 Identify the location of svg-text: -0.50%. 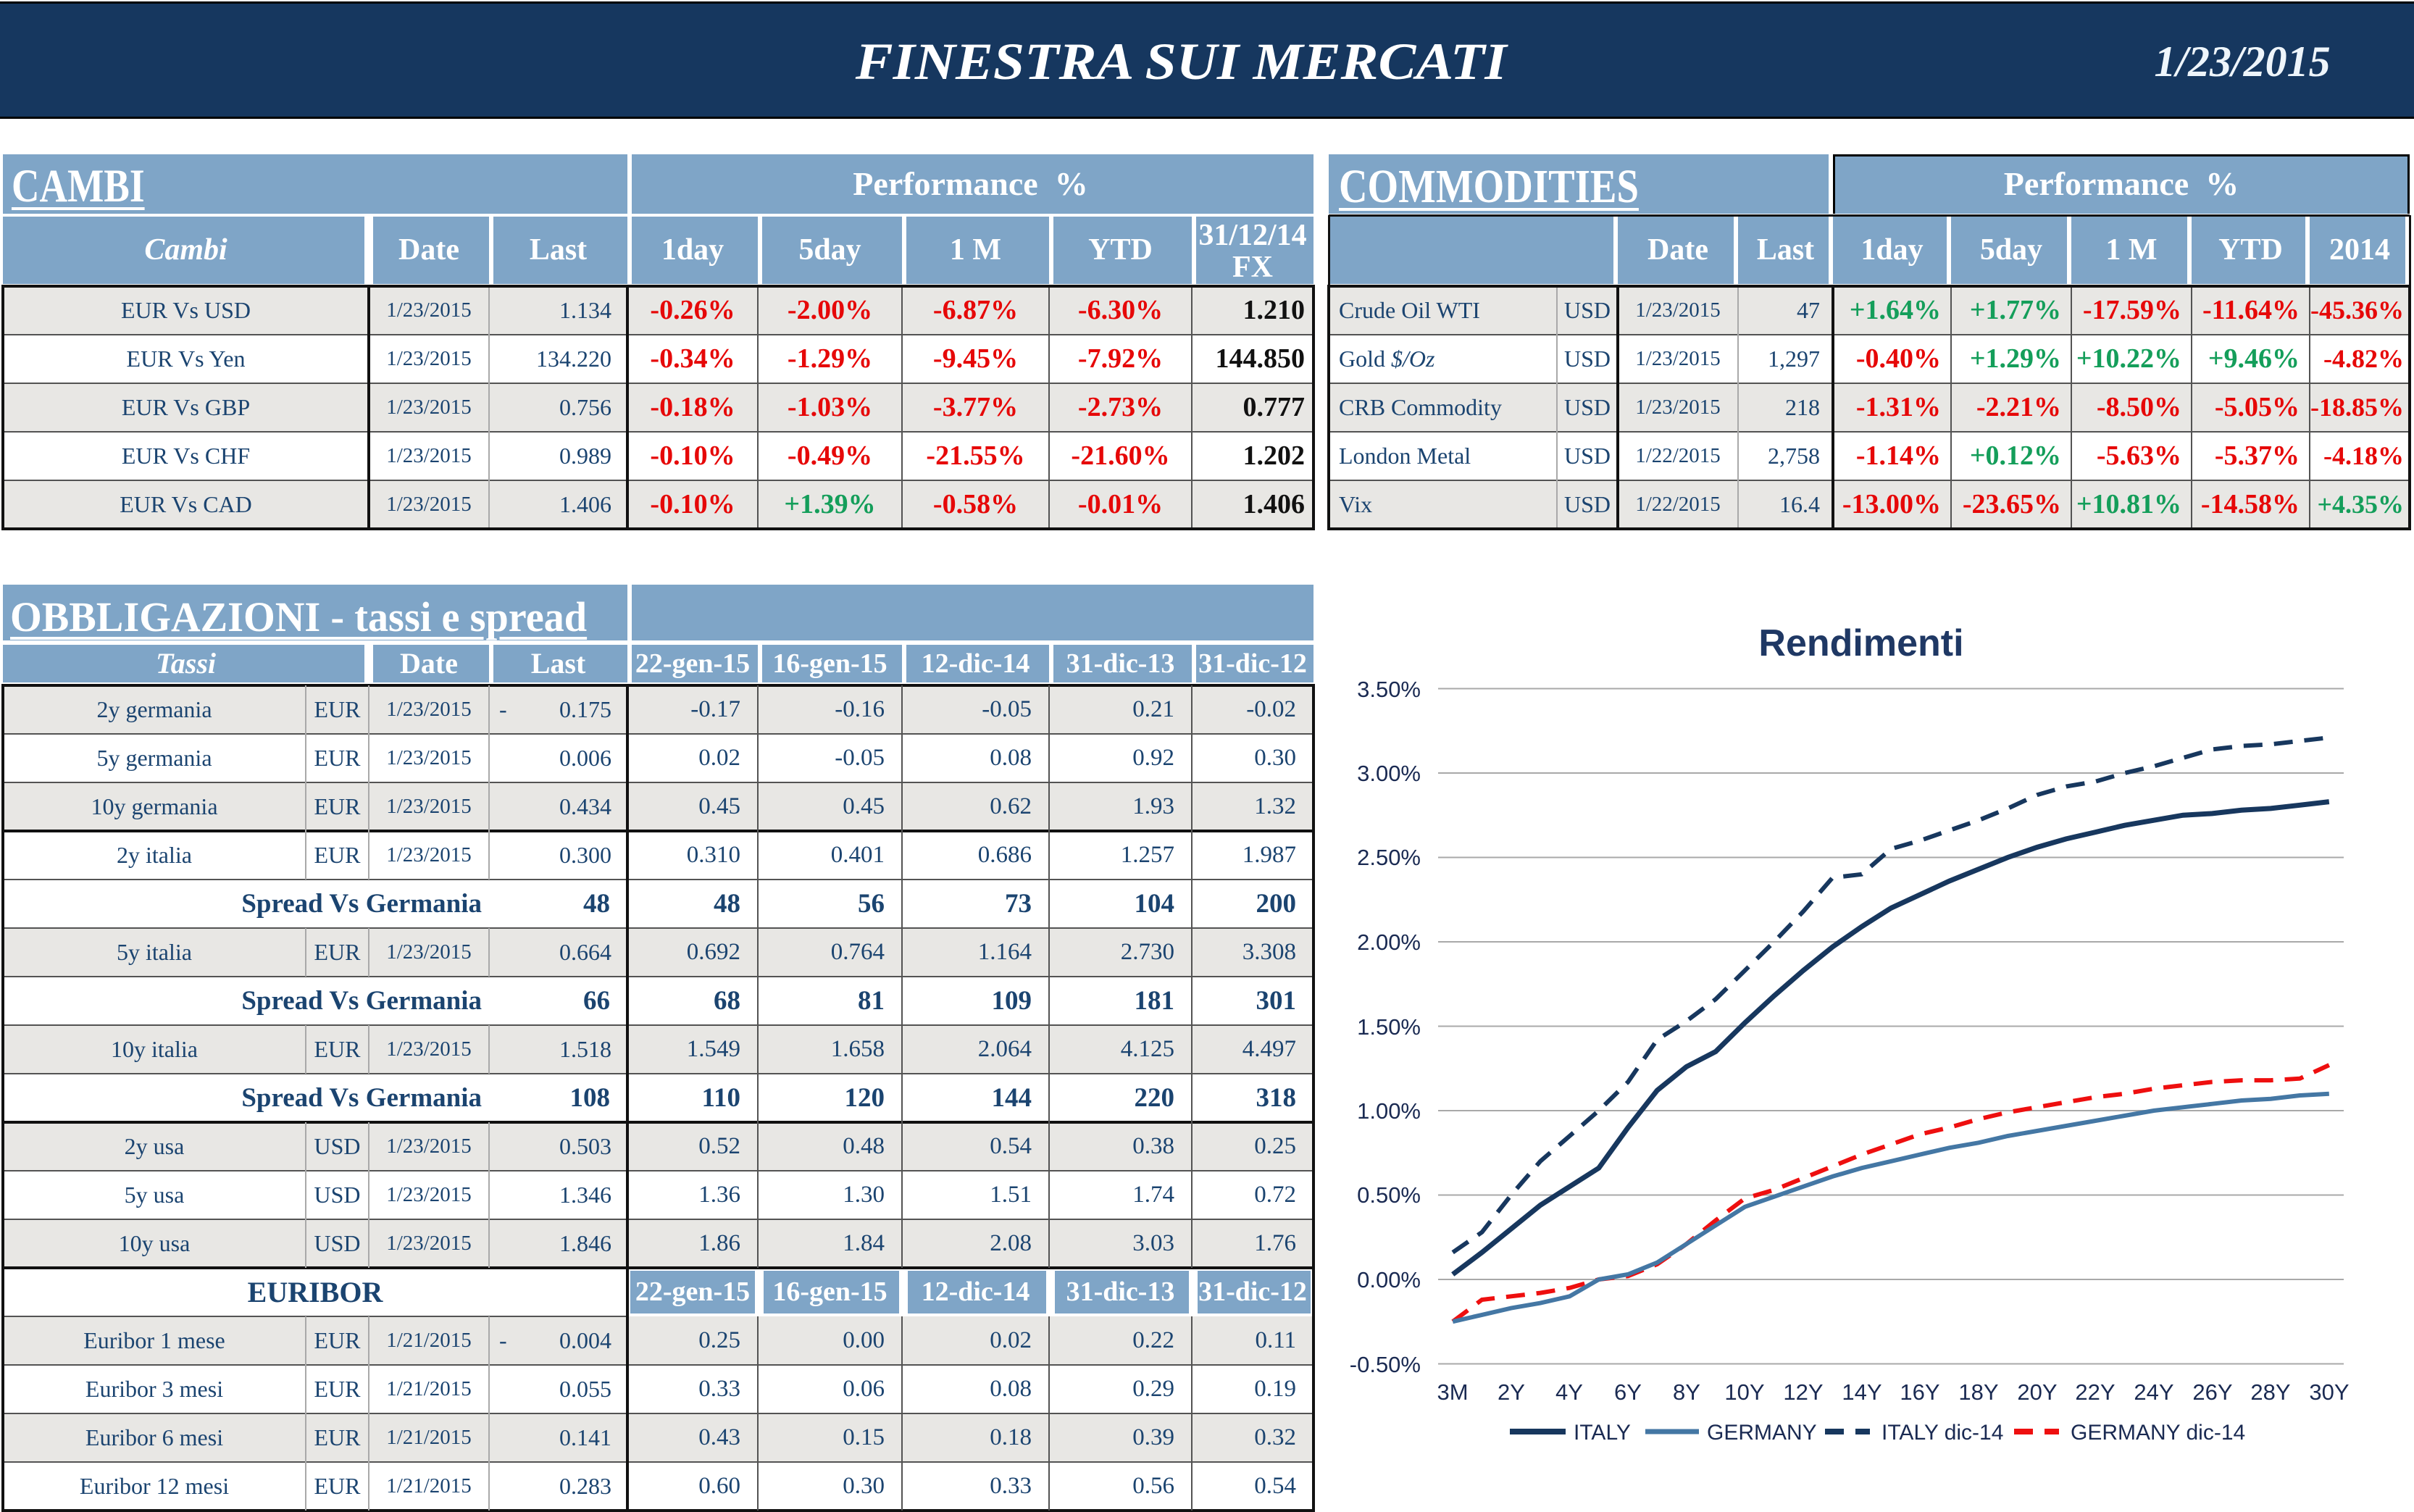
(1385, 1364).